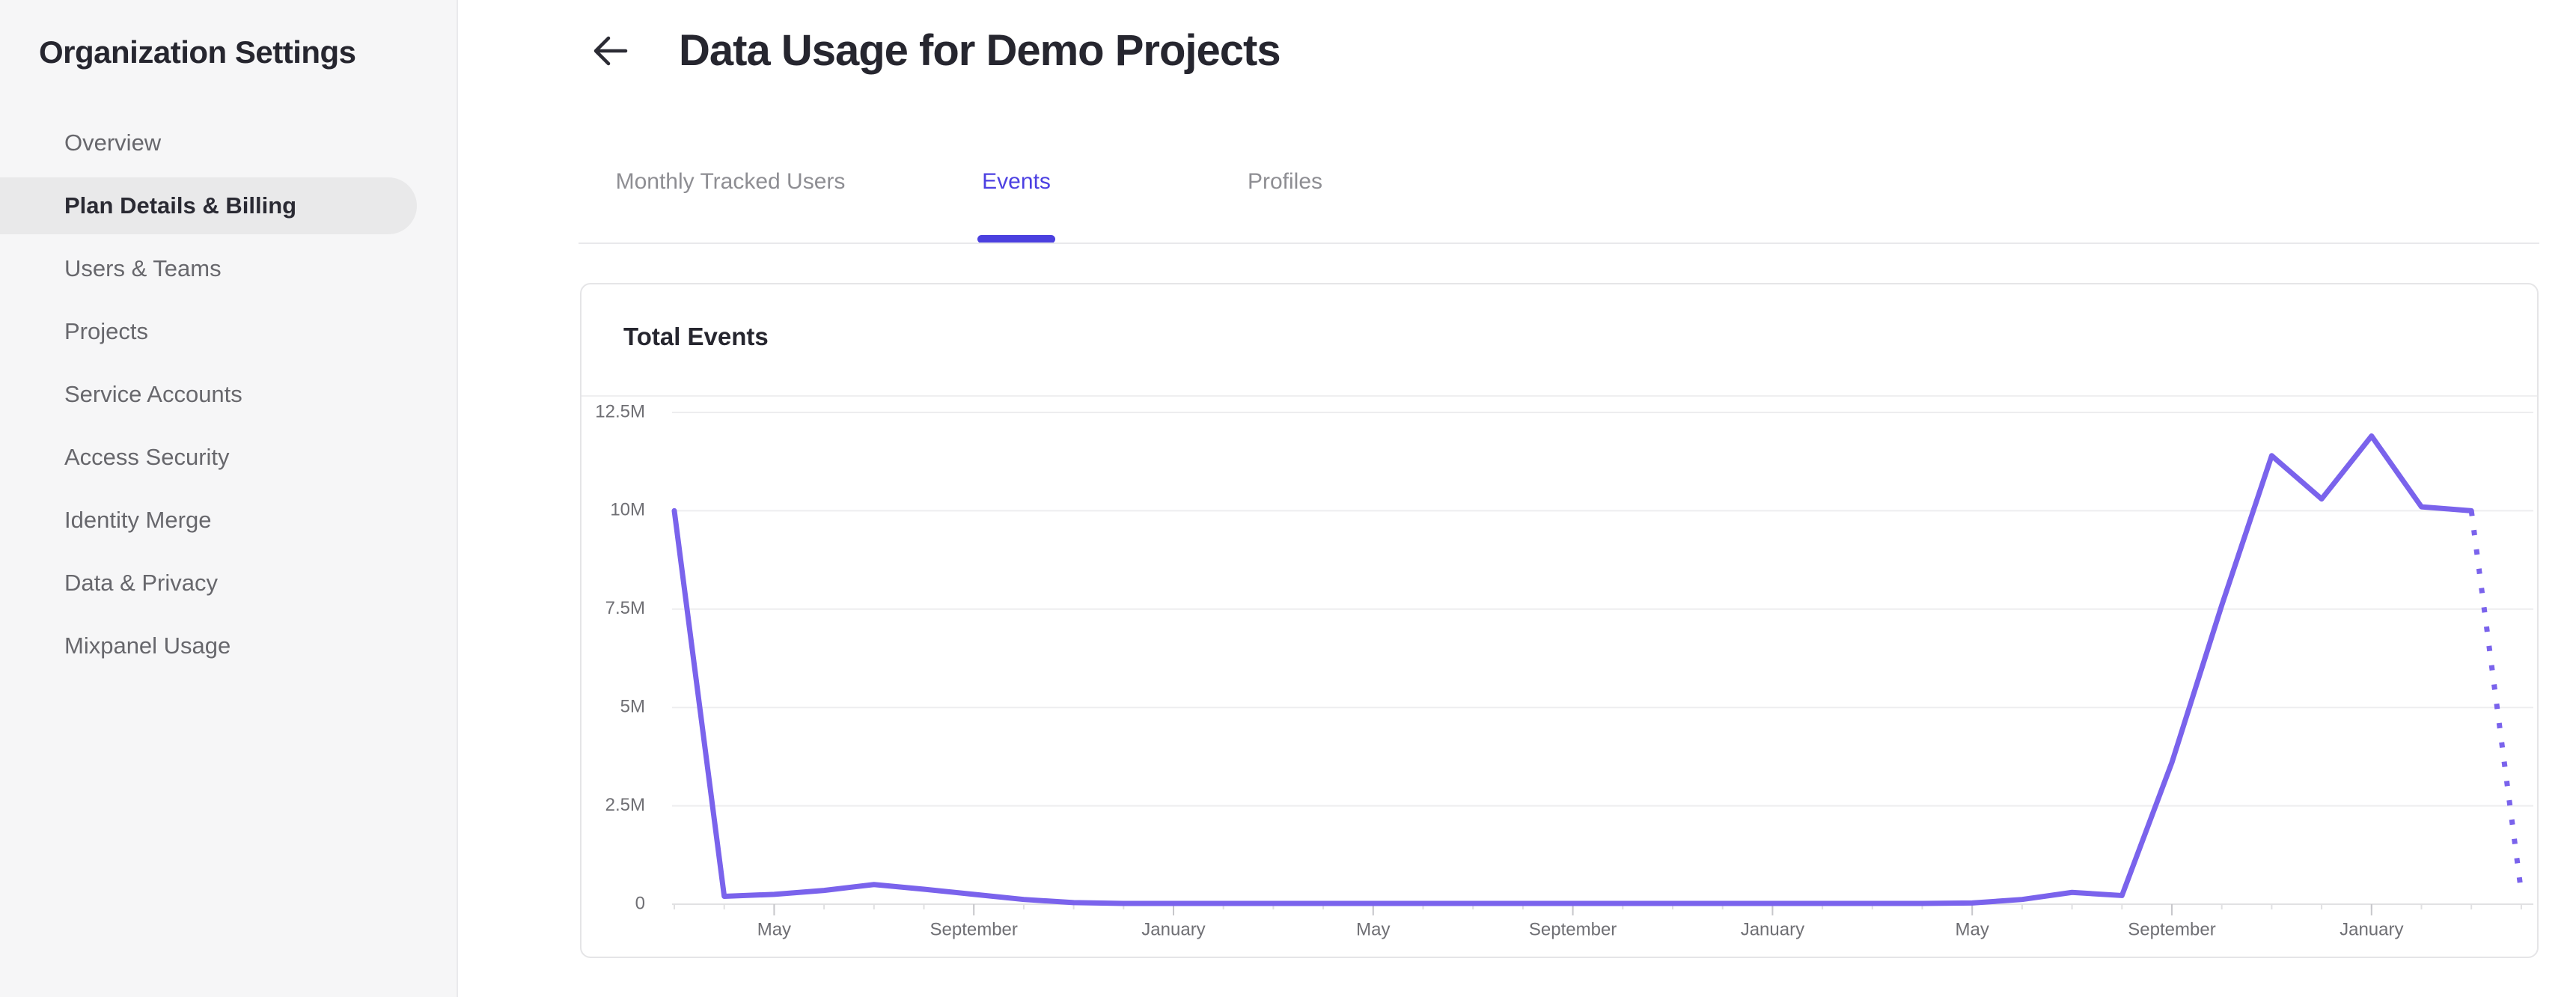 This screenshot has height=997, width=2576. I want to click on y-tick-label: 12.5M, so click(620, 411).